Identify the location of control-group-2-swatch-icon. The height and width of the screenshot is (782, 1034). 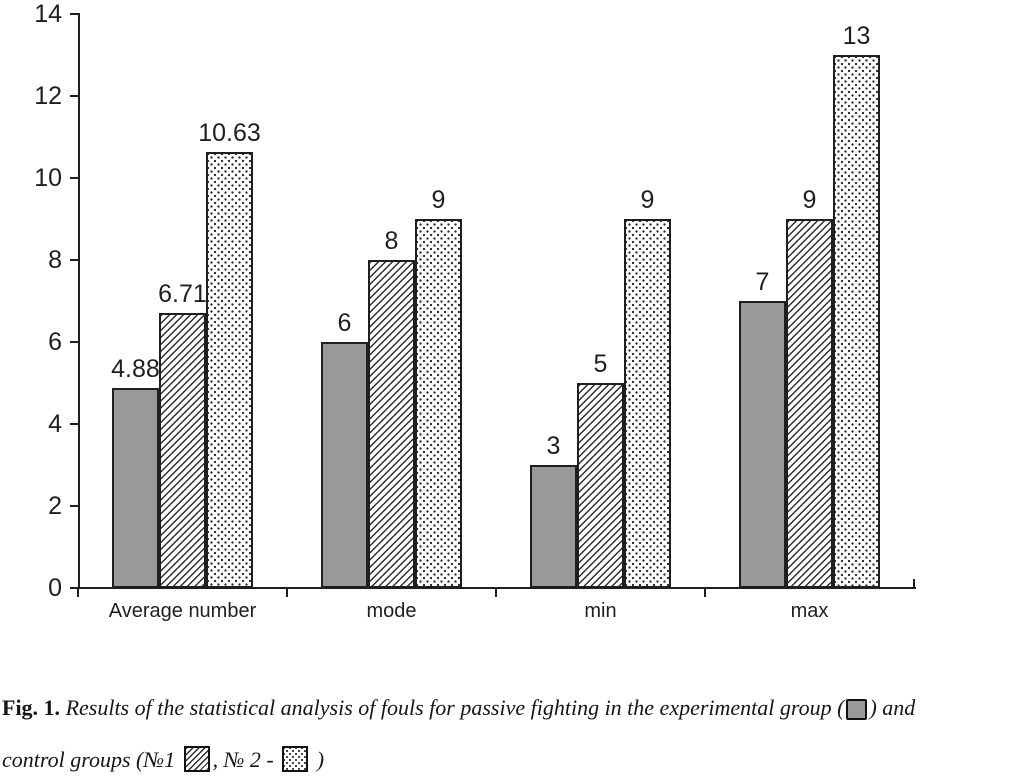
(295, 759).